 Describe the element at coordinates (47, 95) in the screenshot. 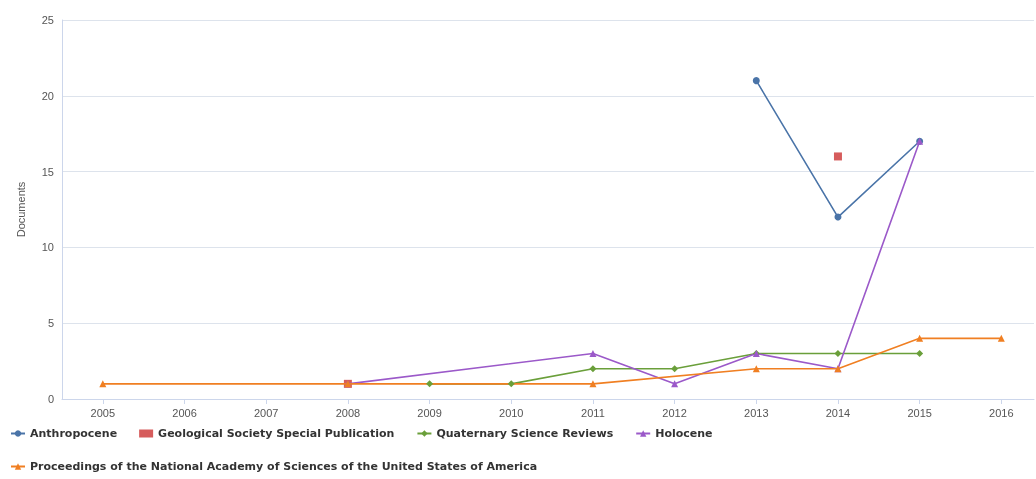

I see `y-tick-label: 20` at that location.